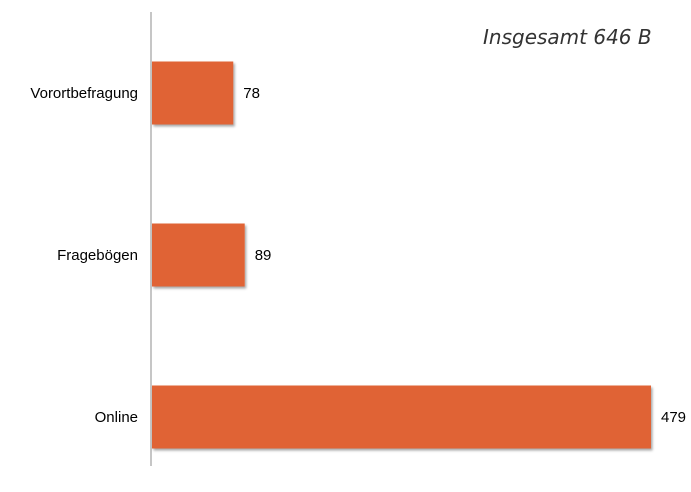  I want to click on chart-title: Insgesamt 646 B, so click(567, 37).